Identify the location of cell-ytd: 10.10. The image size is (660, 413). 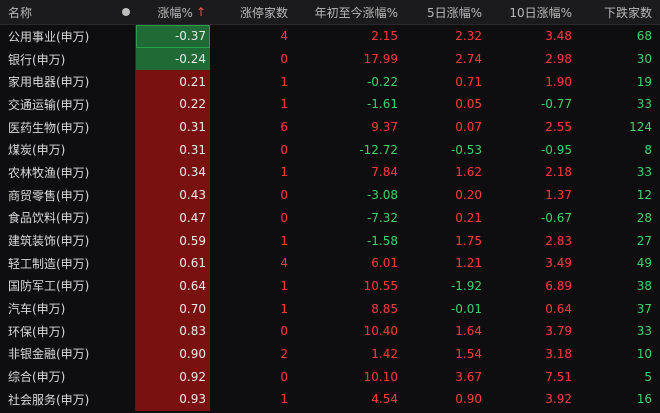
(380, 376).